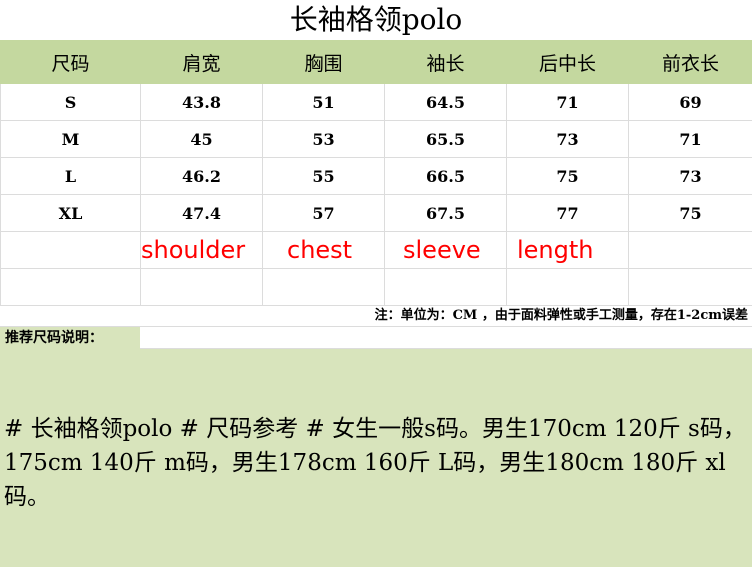 The width and height of the screenshot is (752, 567). I want to click on header-front-length: 前衣长, so click(690, 62).